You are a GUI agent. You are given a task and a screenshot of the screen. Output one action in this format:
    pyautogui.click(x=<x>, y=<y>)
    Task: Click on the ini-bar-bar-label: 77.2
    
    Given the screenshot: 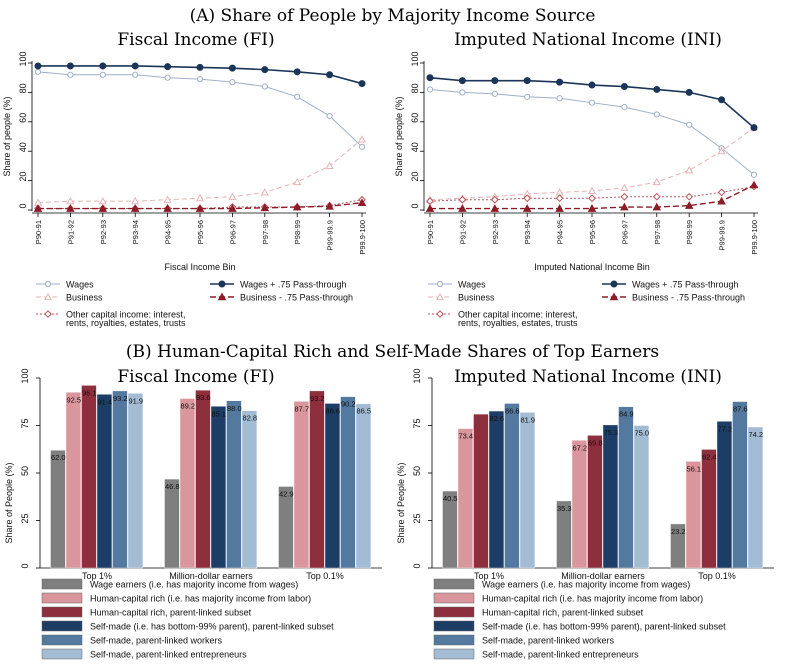 What is the action you would take?
    pyautogui.click(x=724, y=428)
    